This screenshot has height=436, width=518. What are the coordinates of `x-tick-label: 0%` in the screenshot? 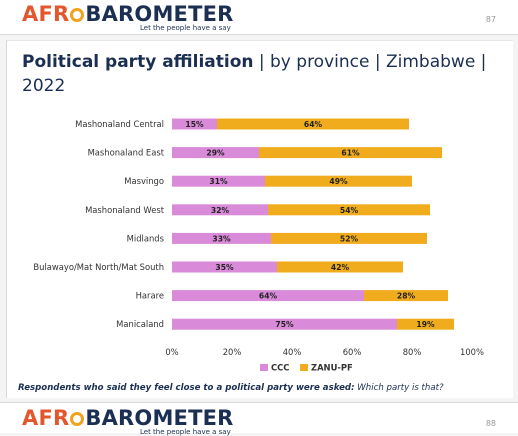 It's located at (171, 352).